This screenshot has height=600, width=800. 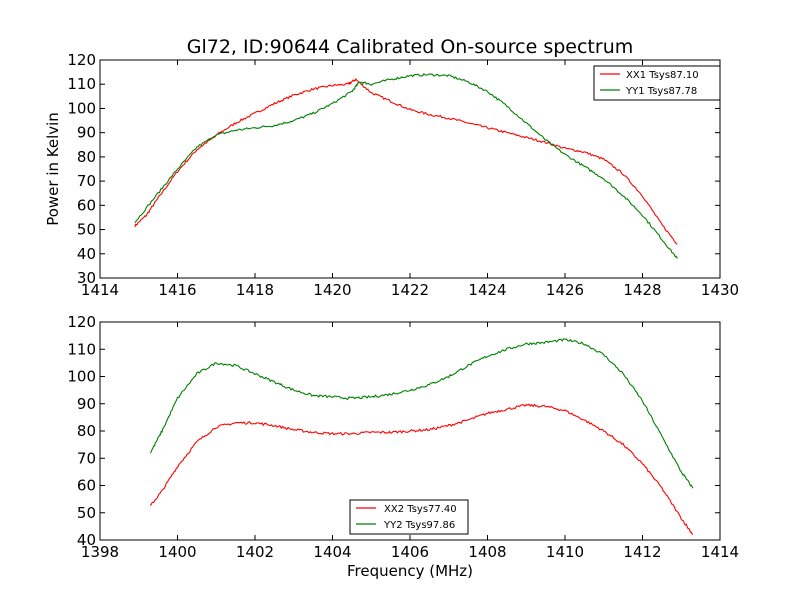 What do you see at coordinates (565, 552) in the screenshot?
I see `x-tick-label: 1410` at bounding box center [565, 552].